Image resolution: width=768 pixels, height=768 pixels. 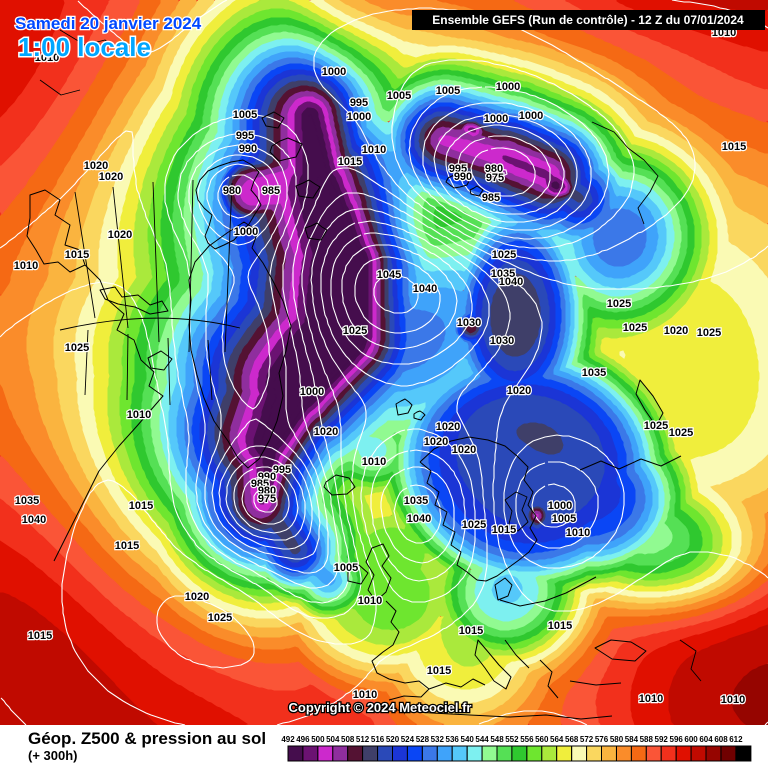 I want to click on svg-text: 512, so click(x=363, y=739).